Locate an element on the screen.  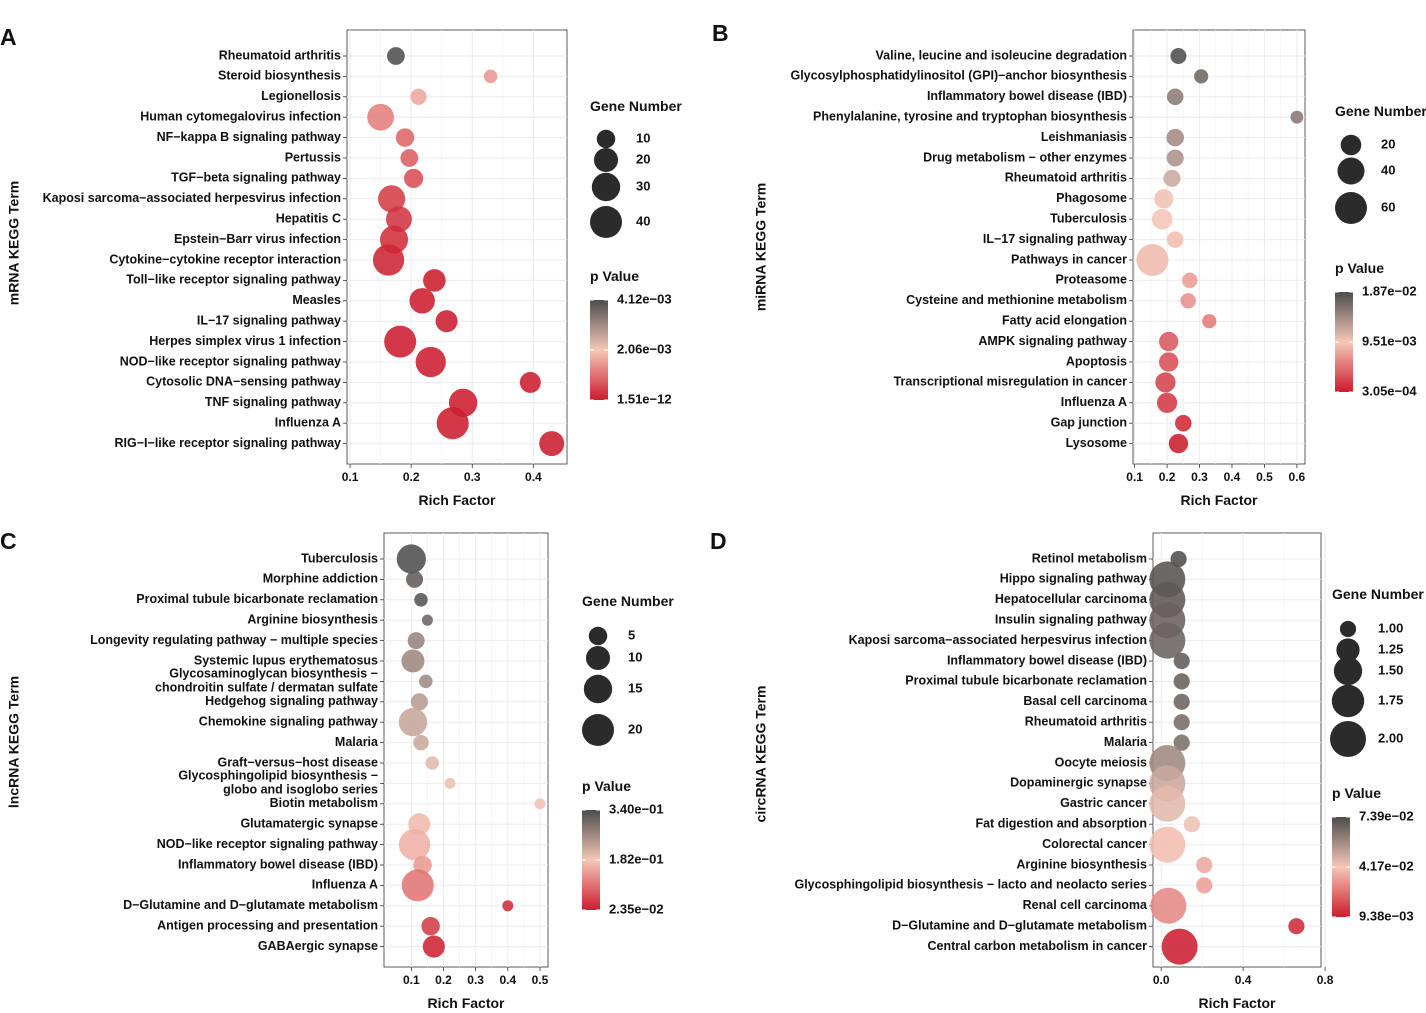
y-tick-label: Hepatocellular carcinoma is located at coordinates (1071, 599).